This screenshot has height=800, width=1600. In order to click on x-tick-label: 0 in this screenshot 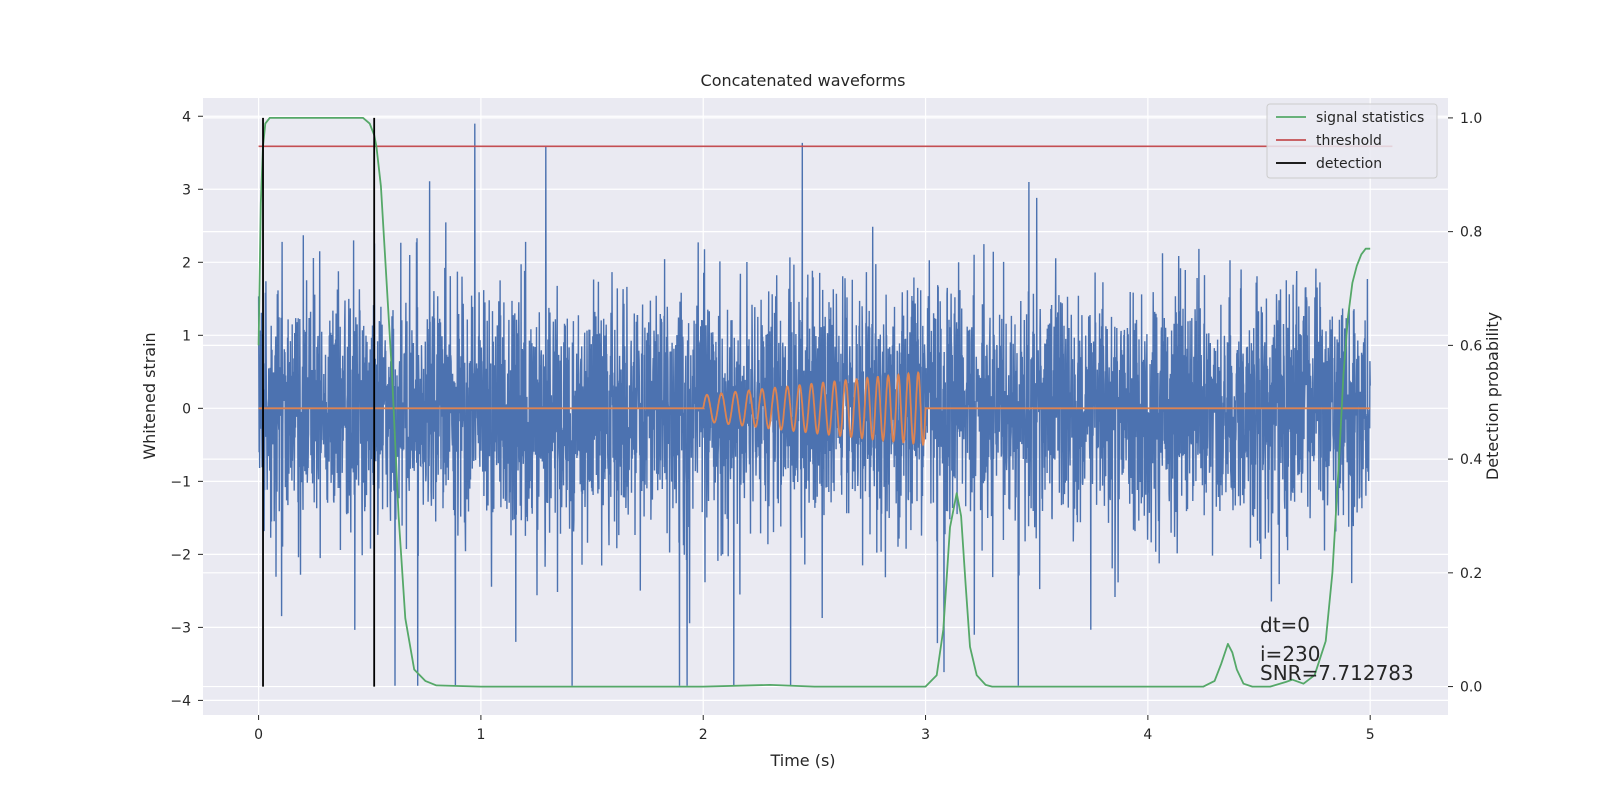, I will do `click(258, 735)`.